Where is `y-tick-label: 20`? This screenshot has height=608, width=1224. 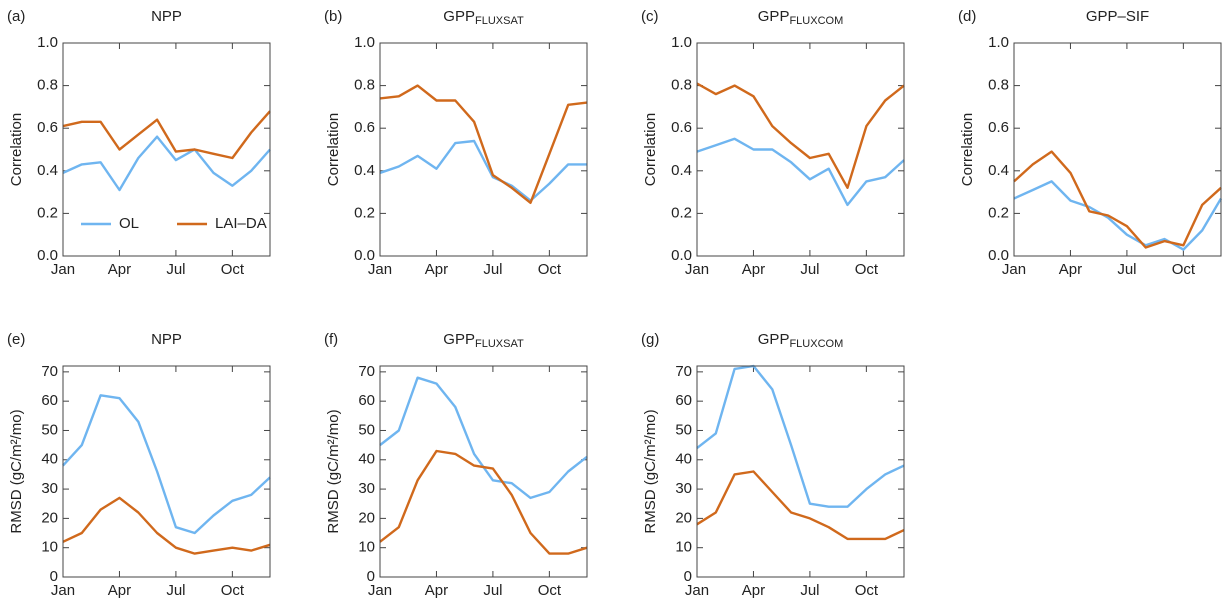
y-tick-label: 20 is located at coordinates (683, 517).